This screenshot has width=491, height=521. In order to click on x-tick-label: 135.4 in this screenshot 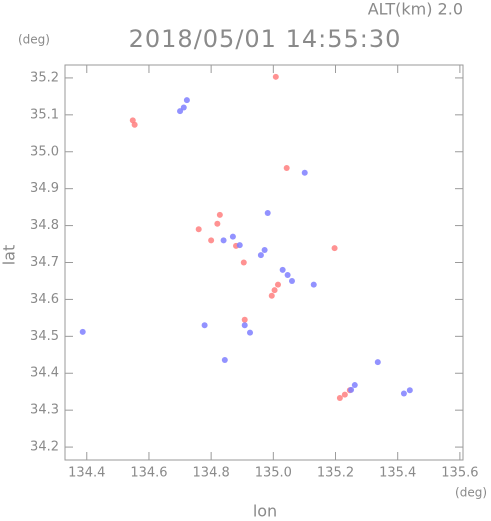, I will do `click(397, 473)`.